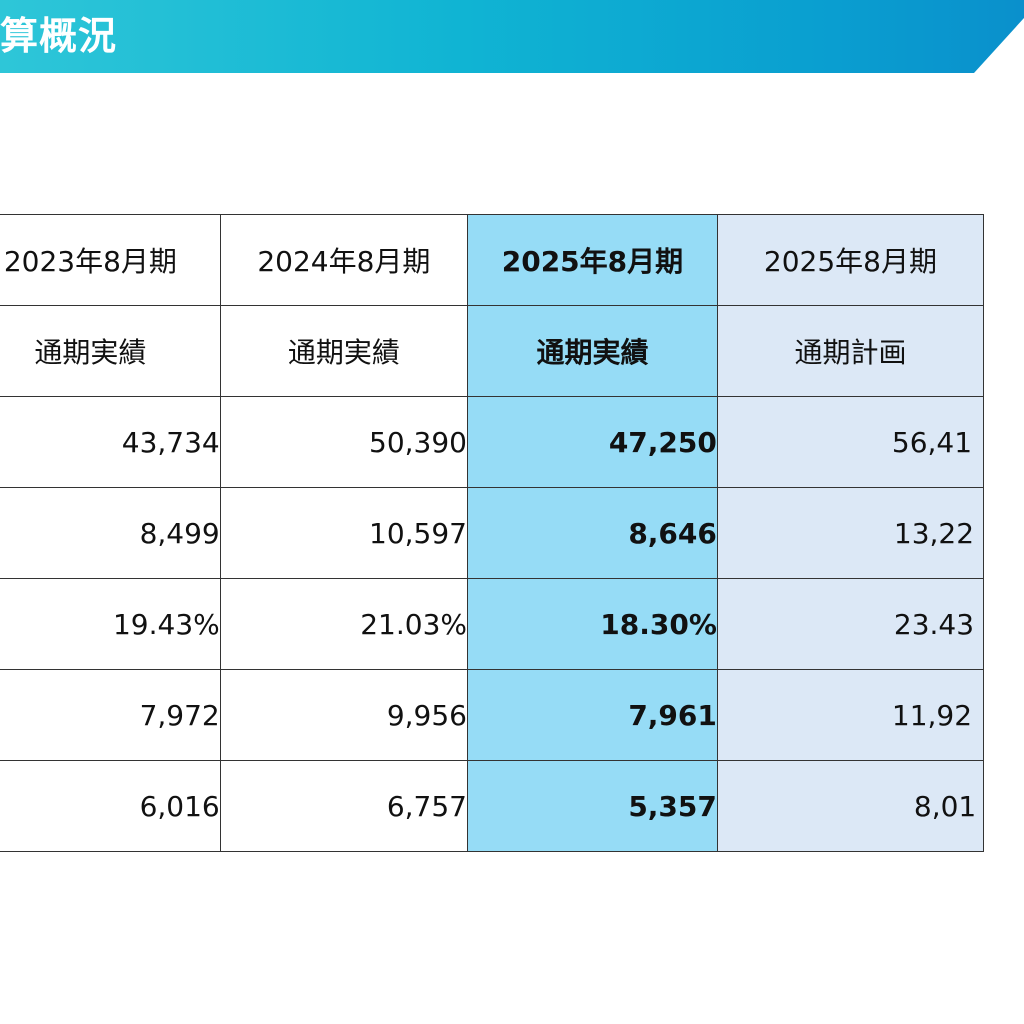 This screenshot has width=1024, height=1024. Describe the element at coordinates (932, 442) in the screenshot. I see `table-cell-value: 56,41` at that location.